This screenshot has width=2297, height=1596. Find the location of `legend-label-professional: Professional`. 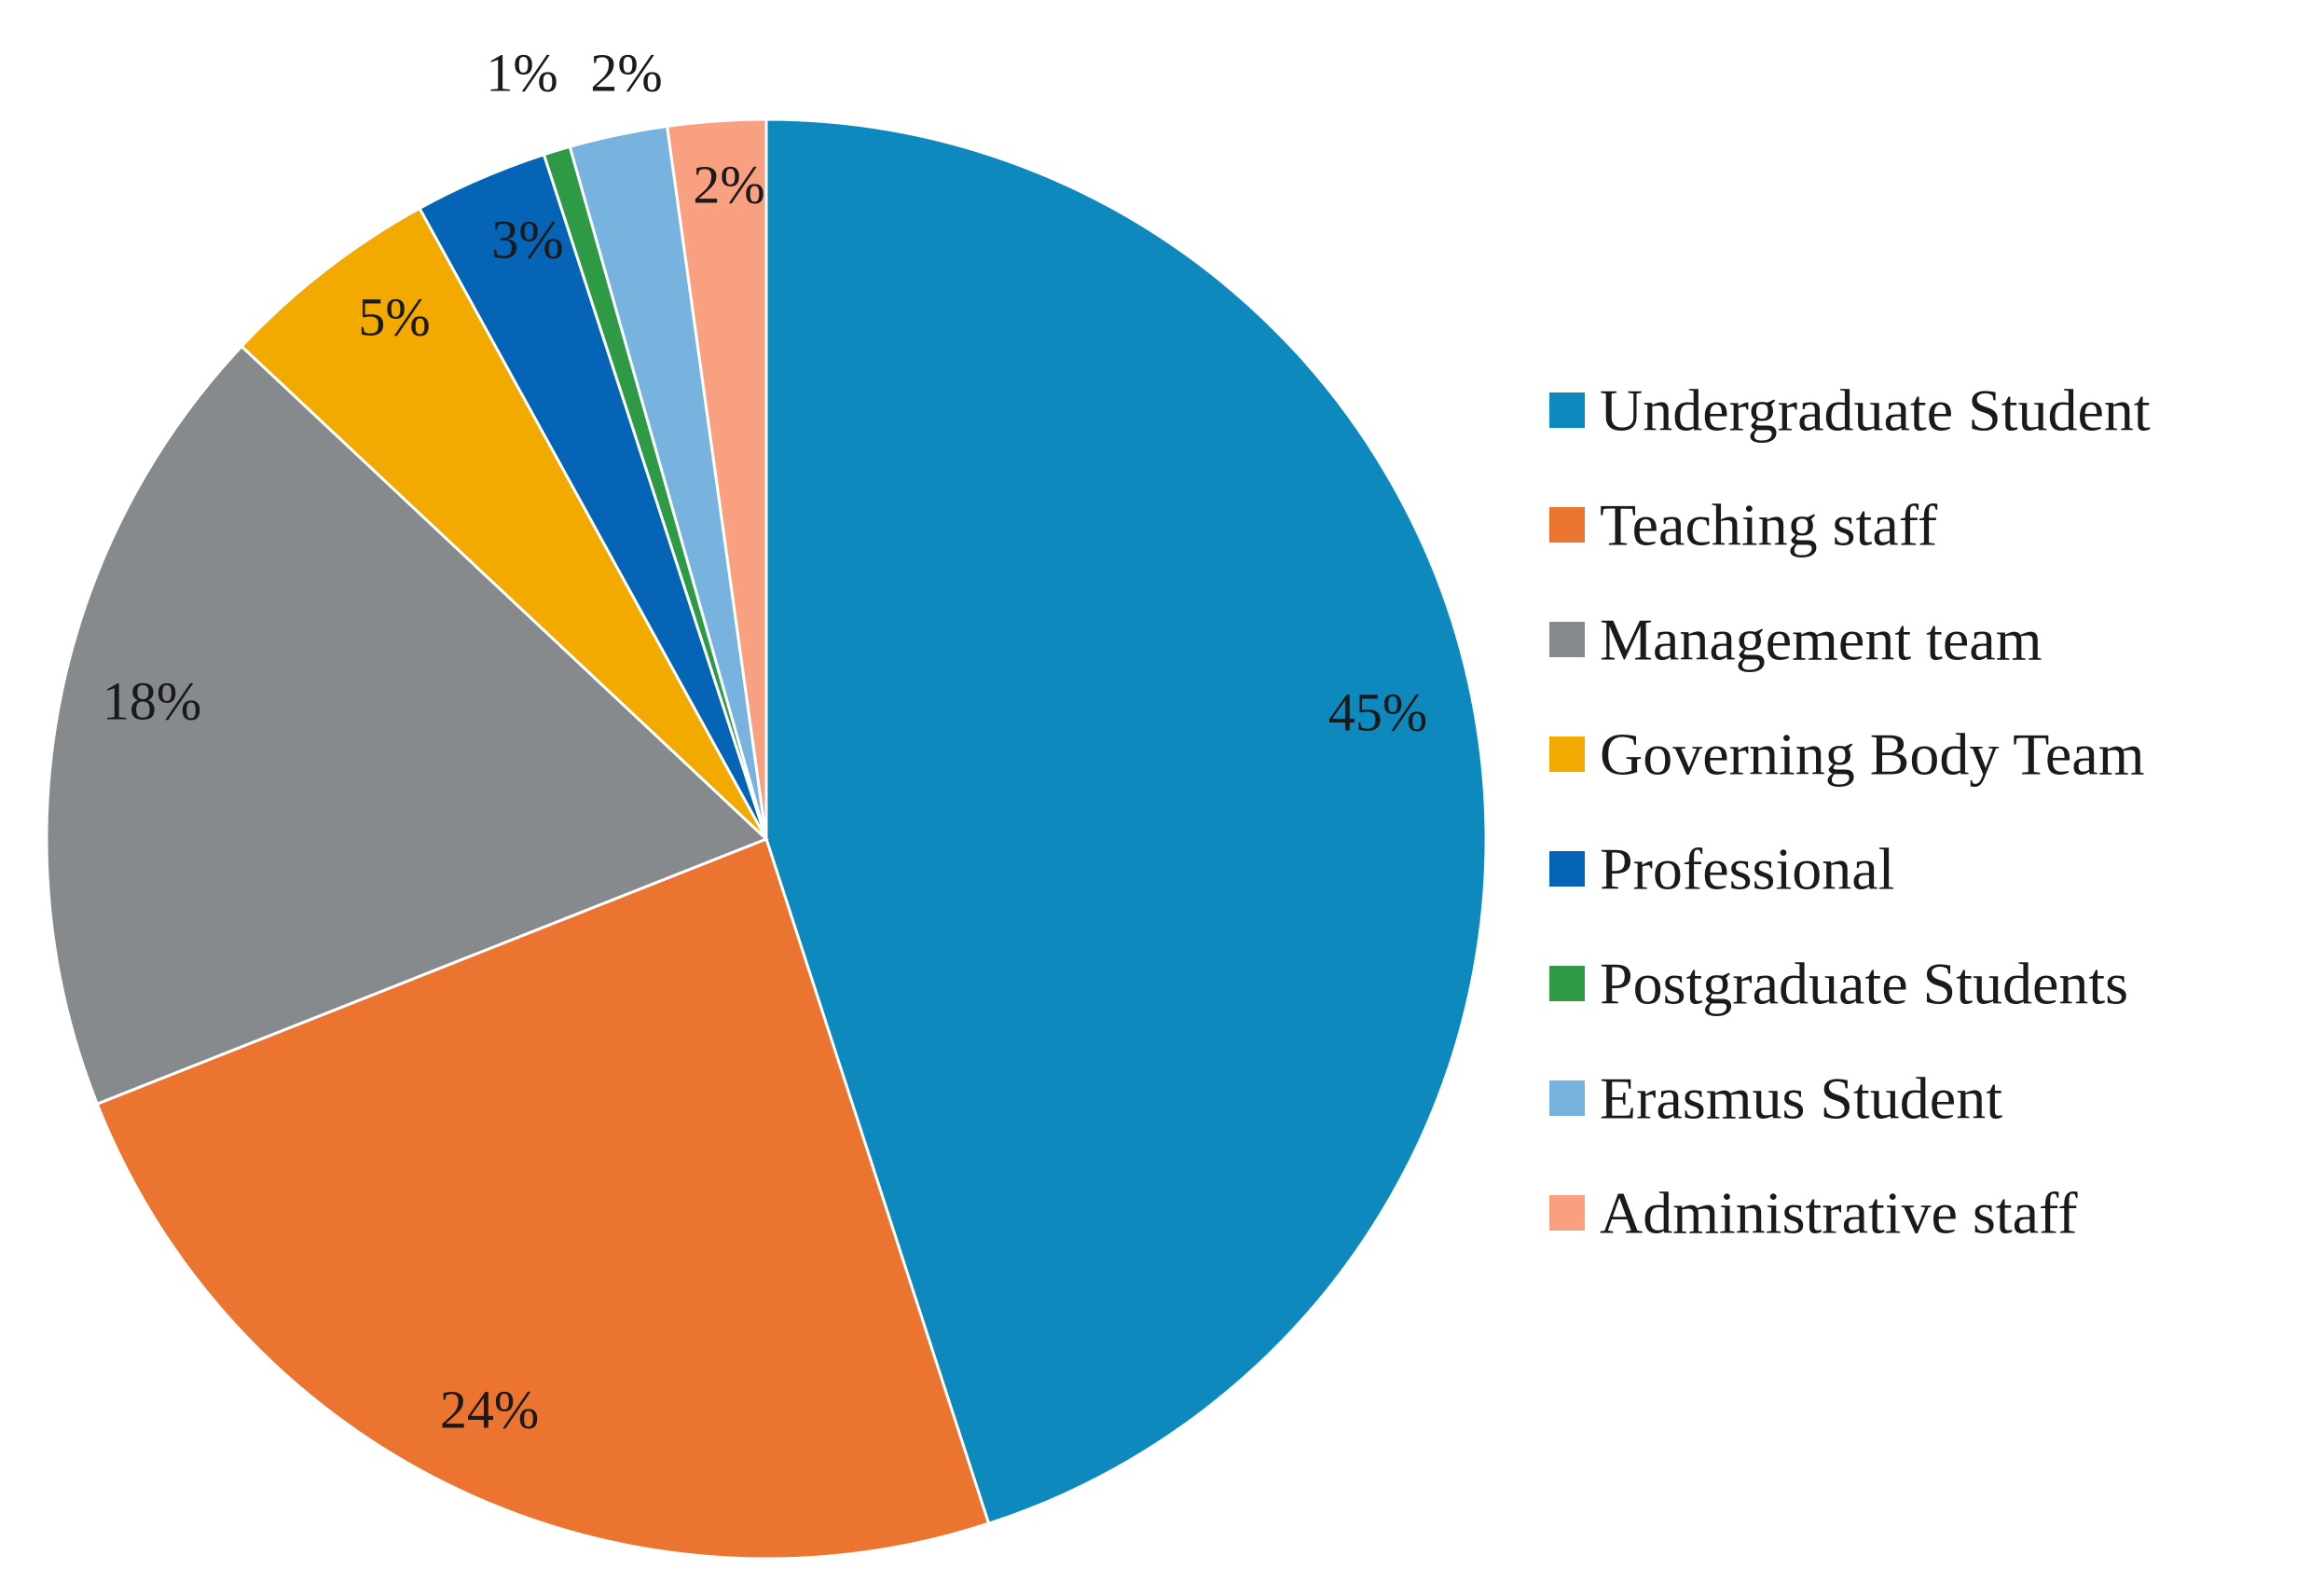

legend-label-professional: Professional is located at coordinates (1747, 869).